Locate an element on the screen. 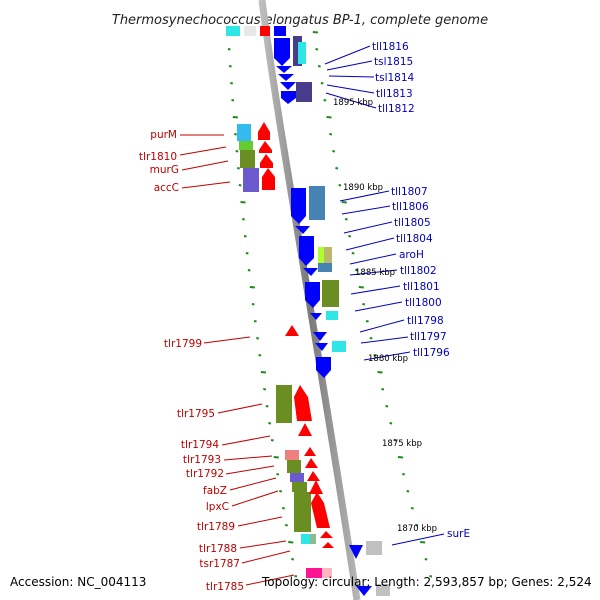 This screenshot has height=600, width=600. connector-murG is located at coordinates (205, 165).